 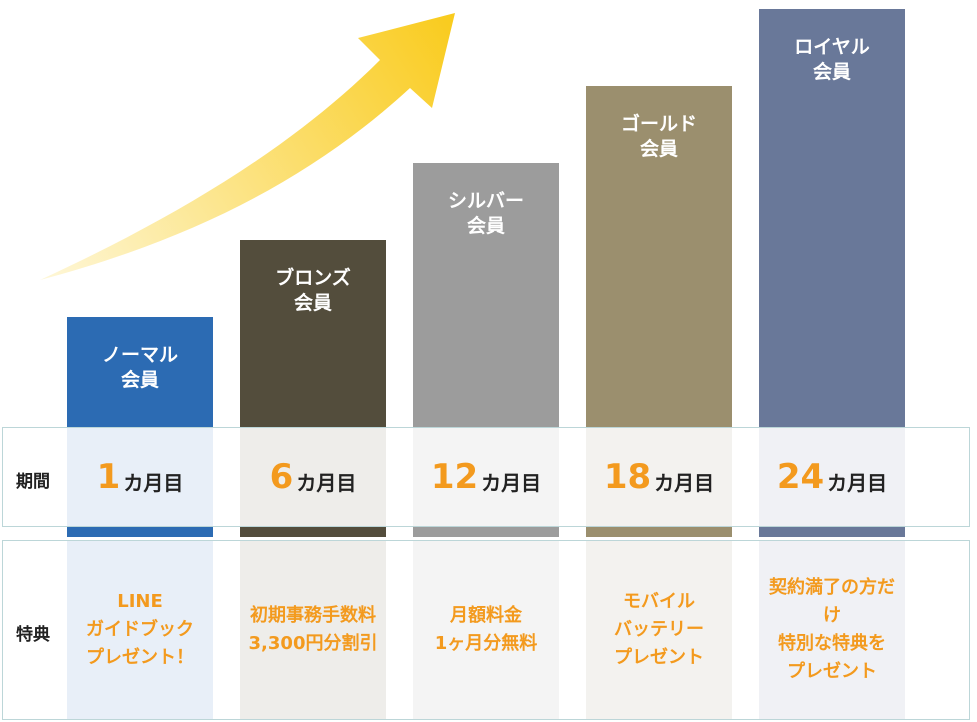 I want to click on perk-text: モバイル バッテリー プレゼント, so click(x=659, y=629).